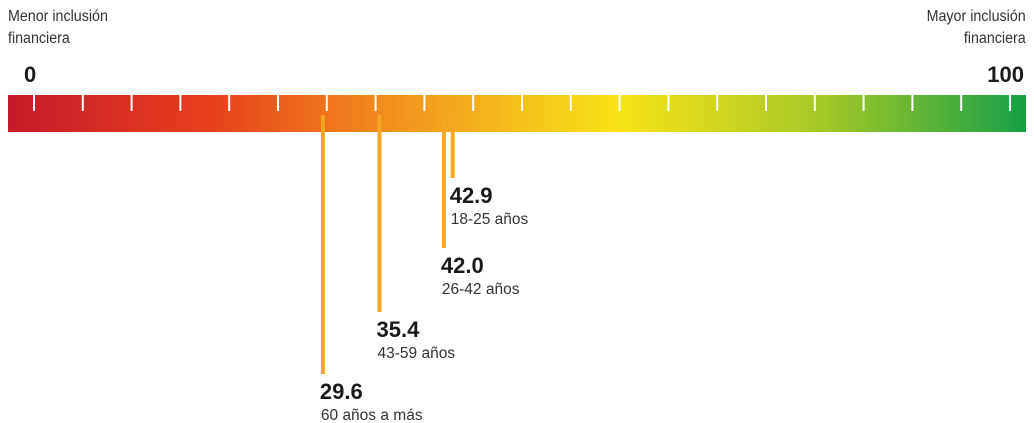 The width and height of the screenshot is (1034, 423). Describe the element at coordinates (417, 353) in the screenshot. I see `marker-group-label: 43-59 años` at that location.